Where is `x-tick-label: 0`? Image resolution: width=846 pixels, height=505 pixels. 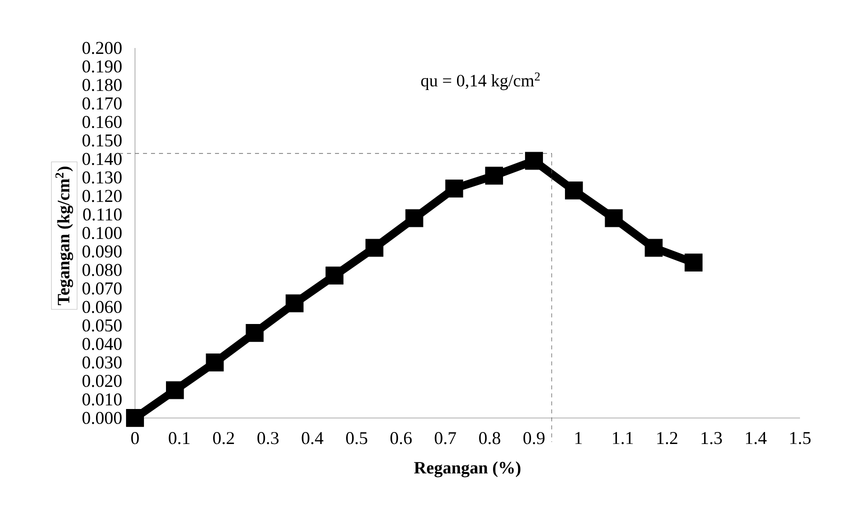 x-tick-label: 0 is located at coordinates (135, 438).